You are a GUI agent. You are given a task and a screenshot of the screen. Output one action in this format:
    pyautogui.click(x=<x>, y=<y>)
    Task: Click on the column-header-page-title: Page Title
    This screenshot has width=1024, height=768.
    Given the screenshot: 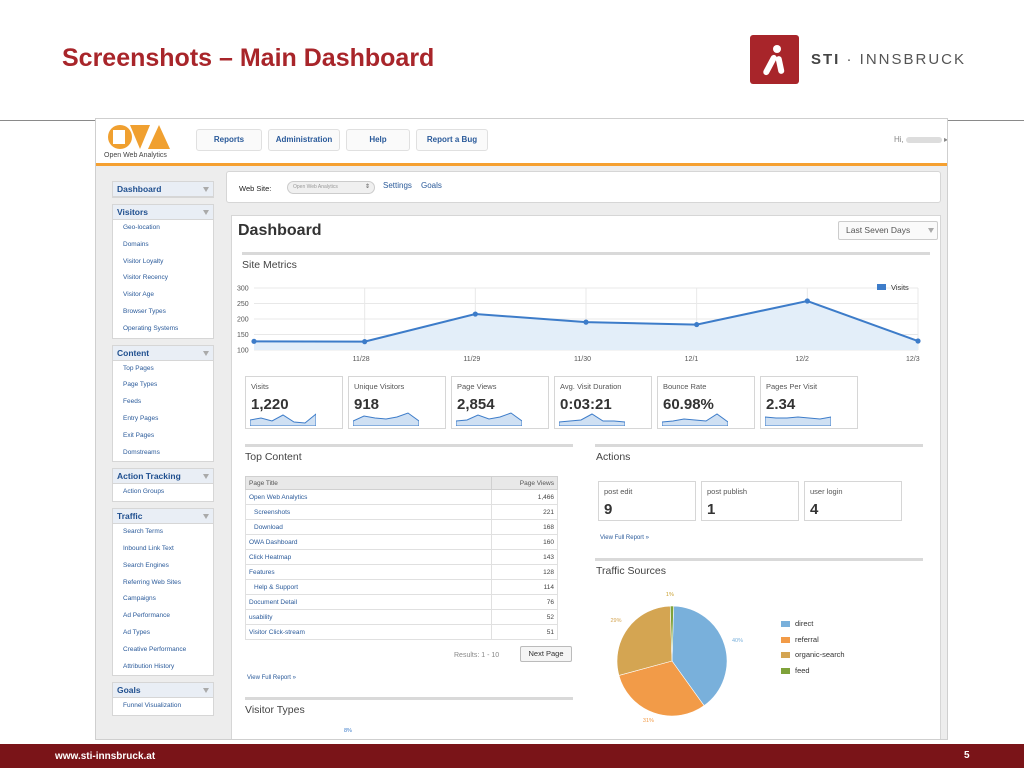 What is the action you would take?
    pyautogui.click(x=368, y=483)
    